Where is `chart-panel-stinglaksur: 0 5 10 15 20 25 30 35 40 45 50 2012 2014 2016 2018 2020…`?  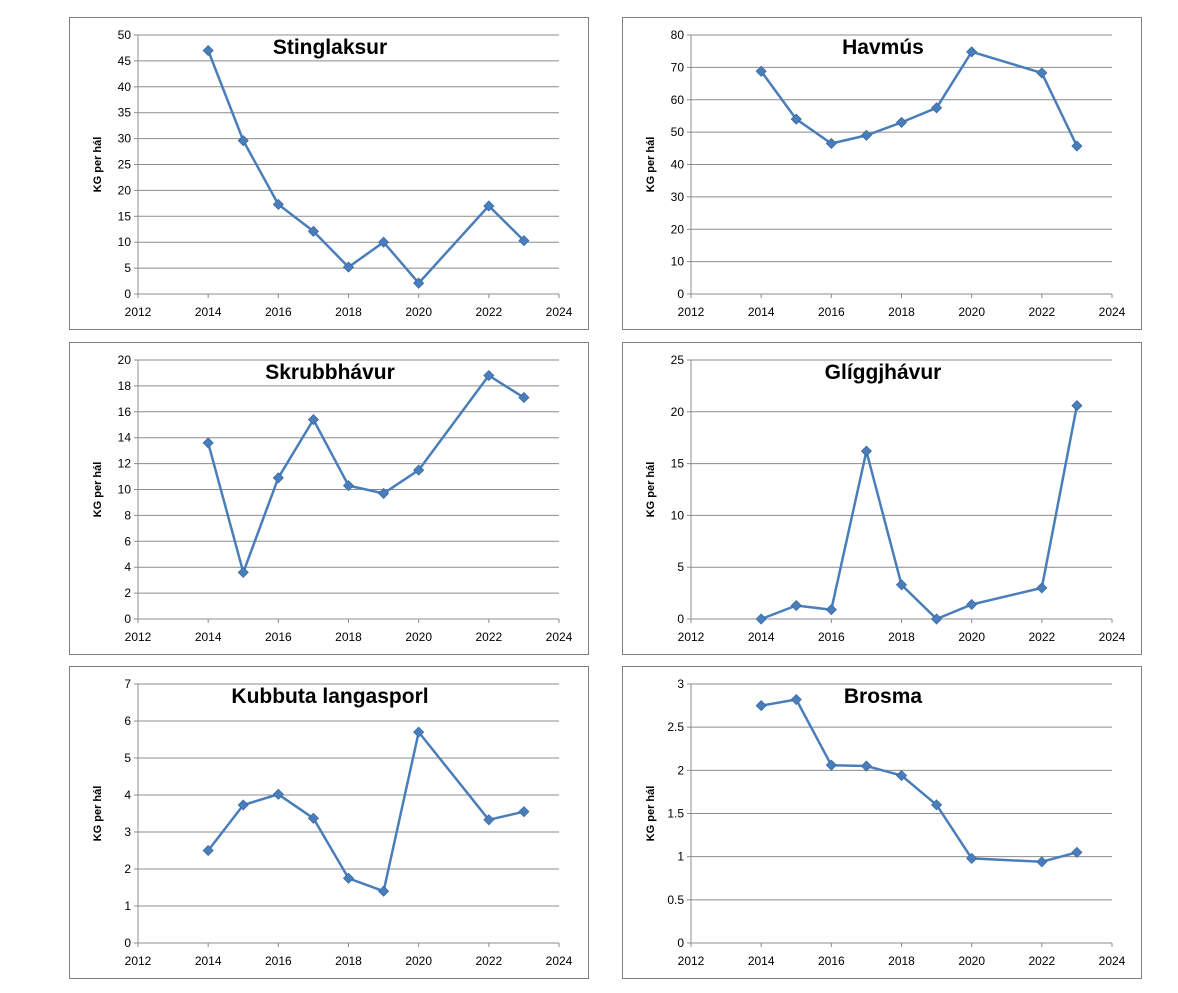 chart-panel-stinglaksur: 0 5 10 15 20 25 30 35 40 45 50 2012 2014 2016 2018 2020… is located at coordinates (329, 173).